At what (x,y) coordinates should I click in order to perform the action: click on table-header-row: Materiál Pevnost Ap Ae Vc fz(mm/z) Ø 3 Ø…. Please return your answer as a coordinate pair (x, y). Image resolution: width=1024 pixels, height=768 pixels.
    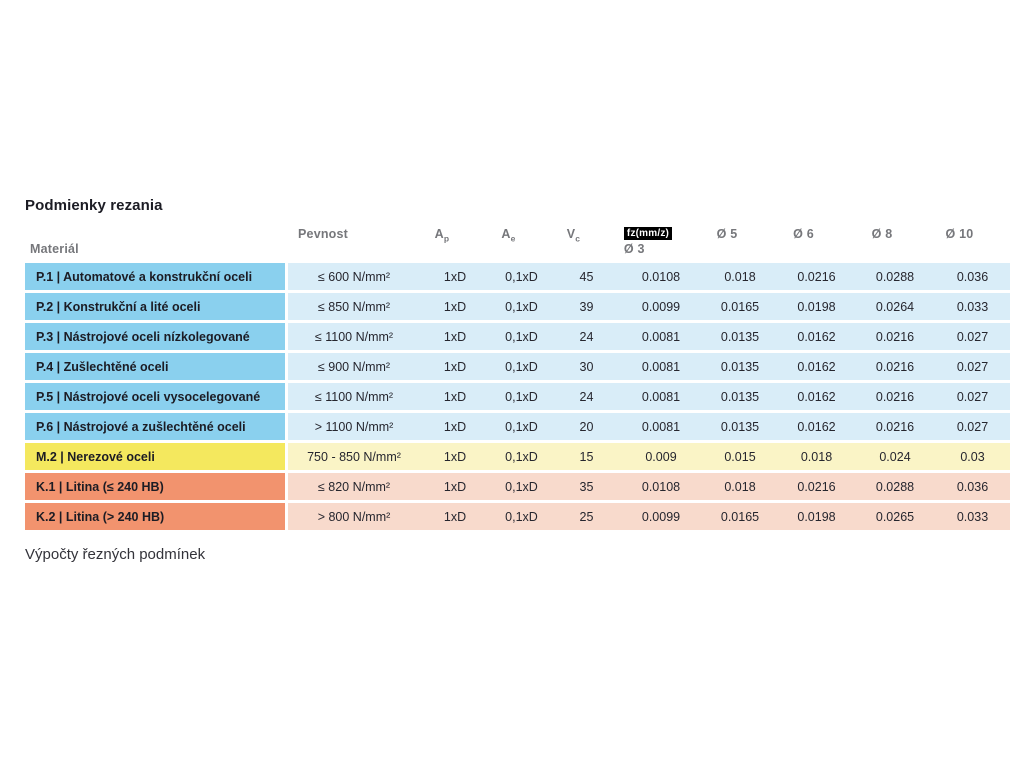
    Looking at the image, I should click on (517, 244).